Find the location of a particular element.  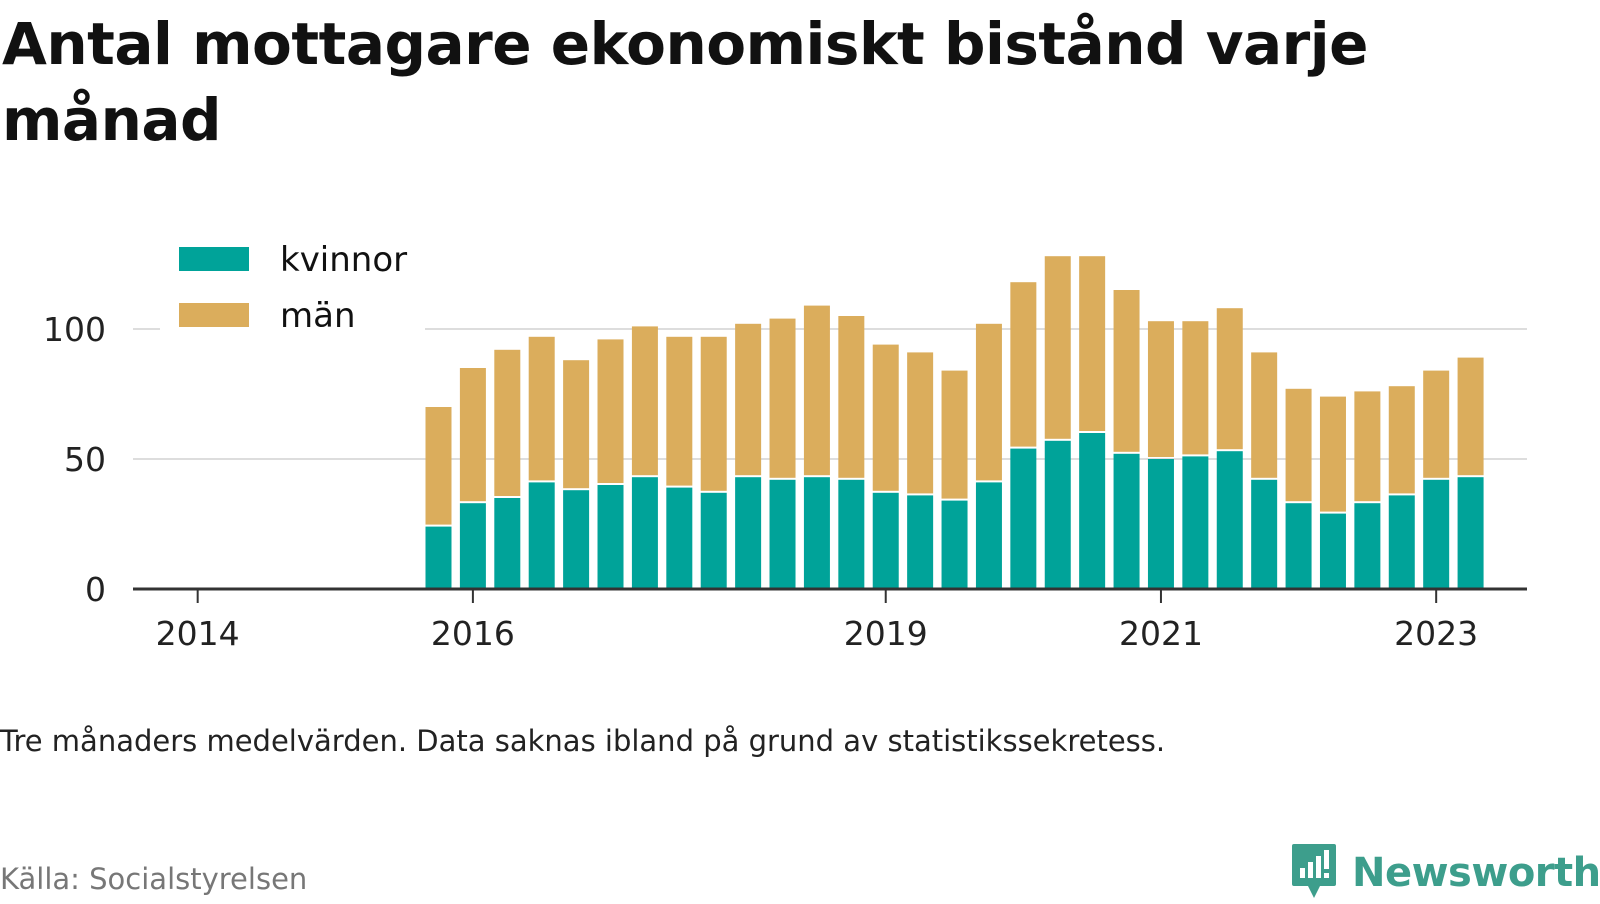

legend-label-kvinnor: kvinnor is located at coordinates (343, 260).